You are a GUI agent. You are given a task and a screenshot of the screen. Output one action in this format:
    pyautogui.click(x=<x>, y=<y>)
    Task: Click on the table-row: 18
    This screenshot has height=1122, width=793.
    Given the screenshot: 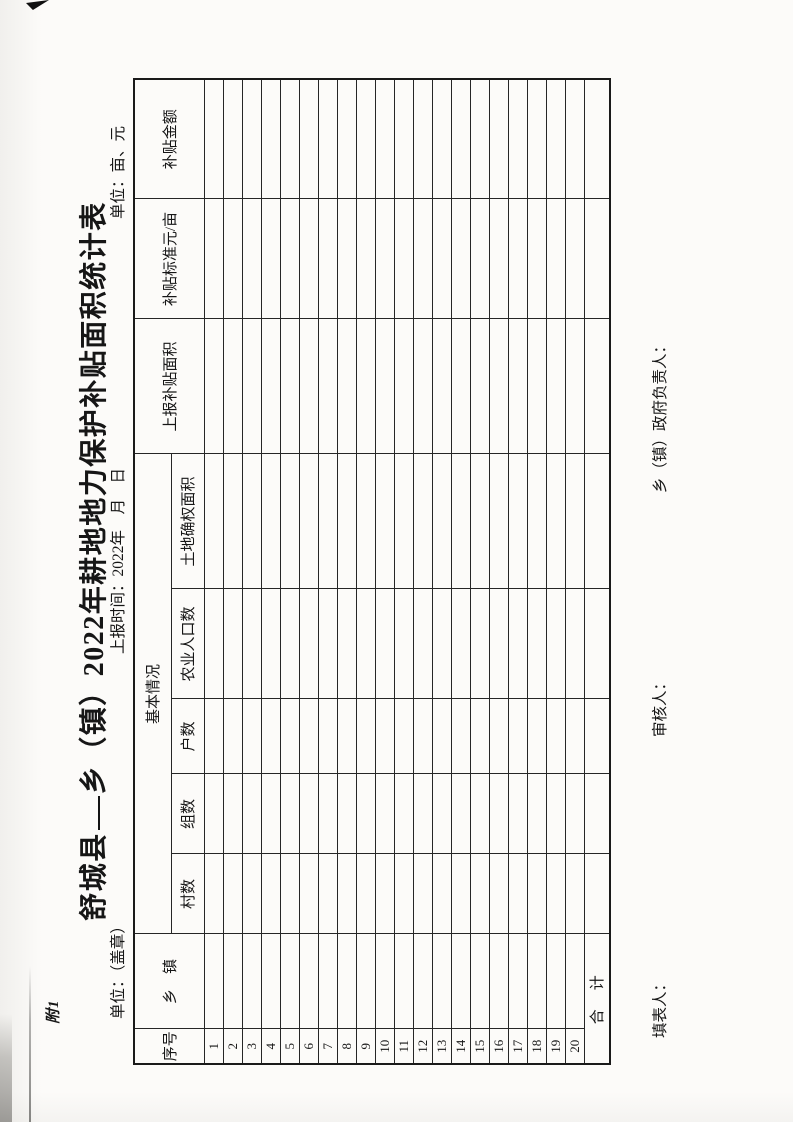 What is the action you would take?
    pyautogui.click(x=536, y=571)
    